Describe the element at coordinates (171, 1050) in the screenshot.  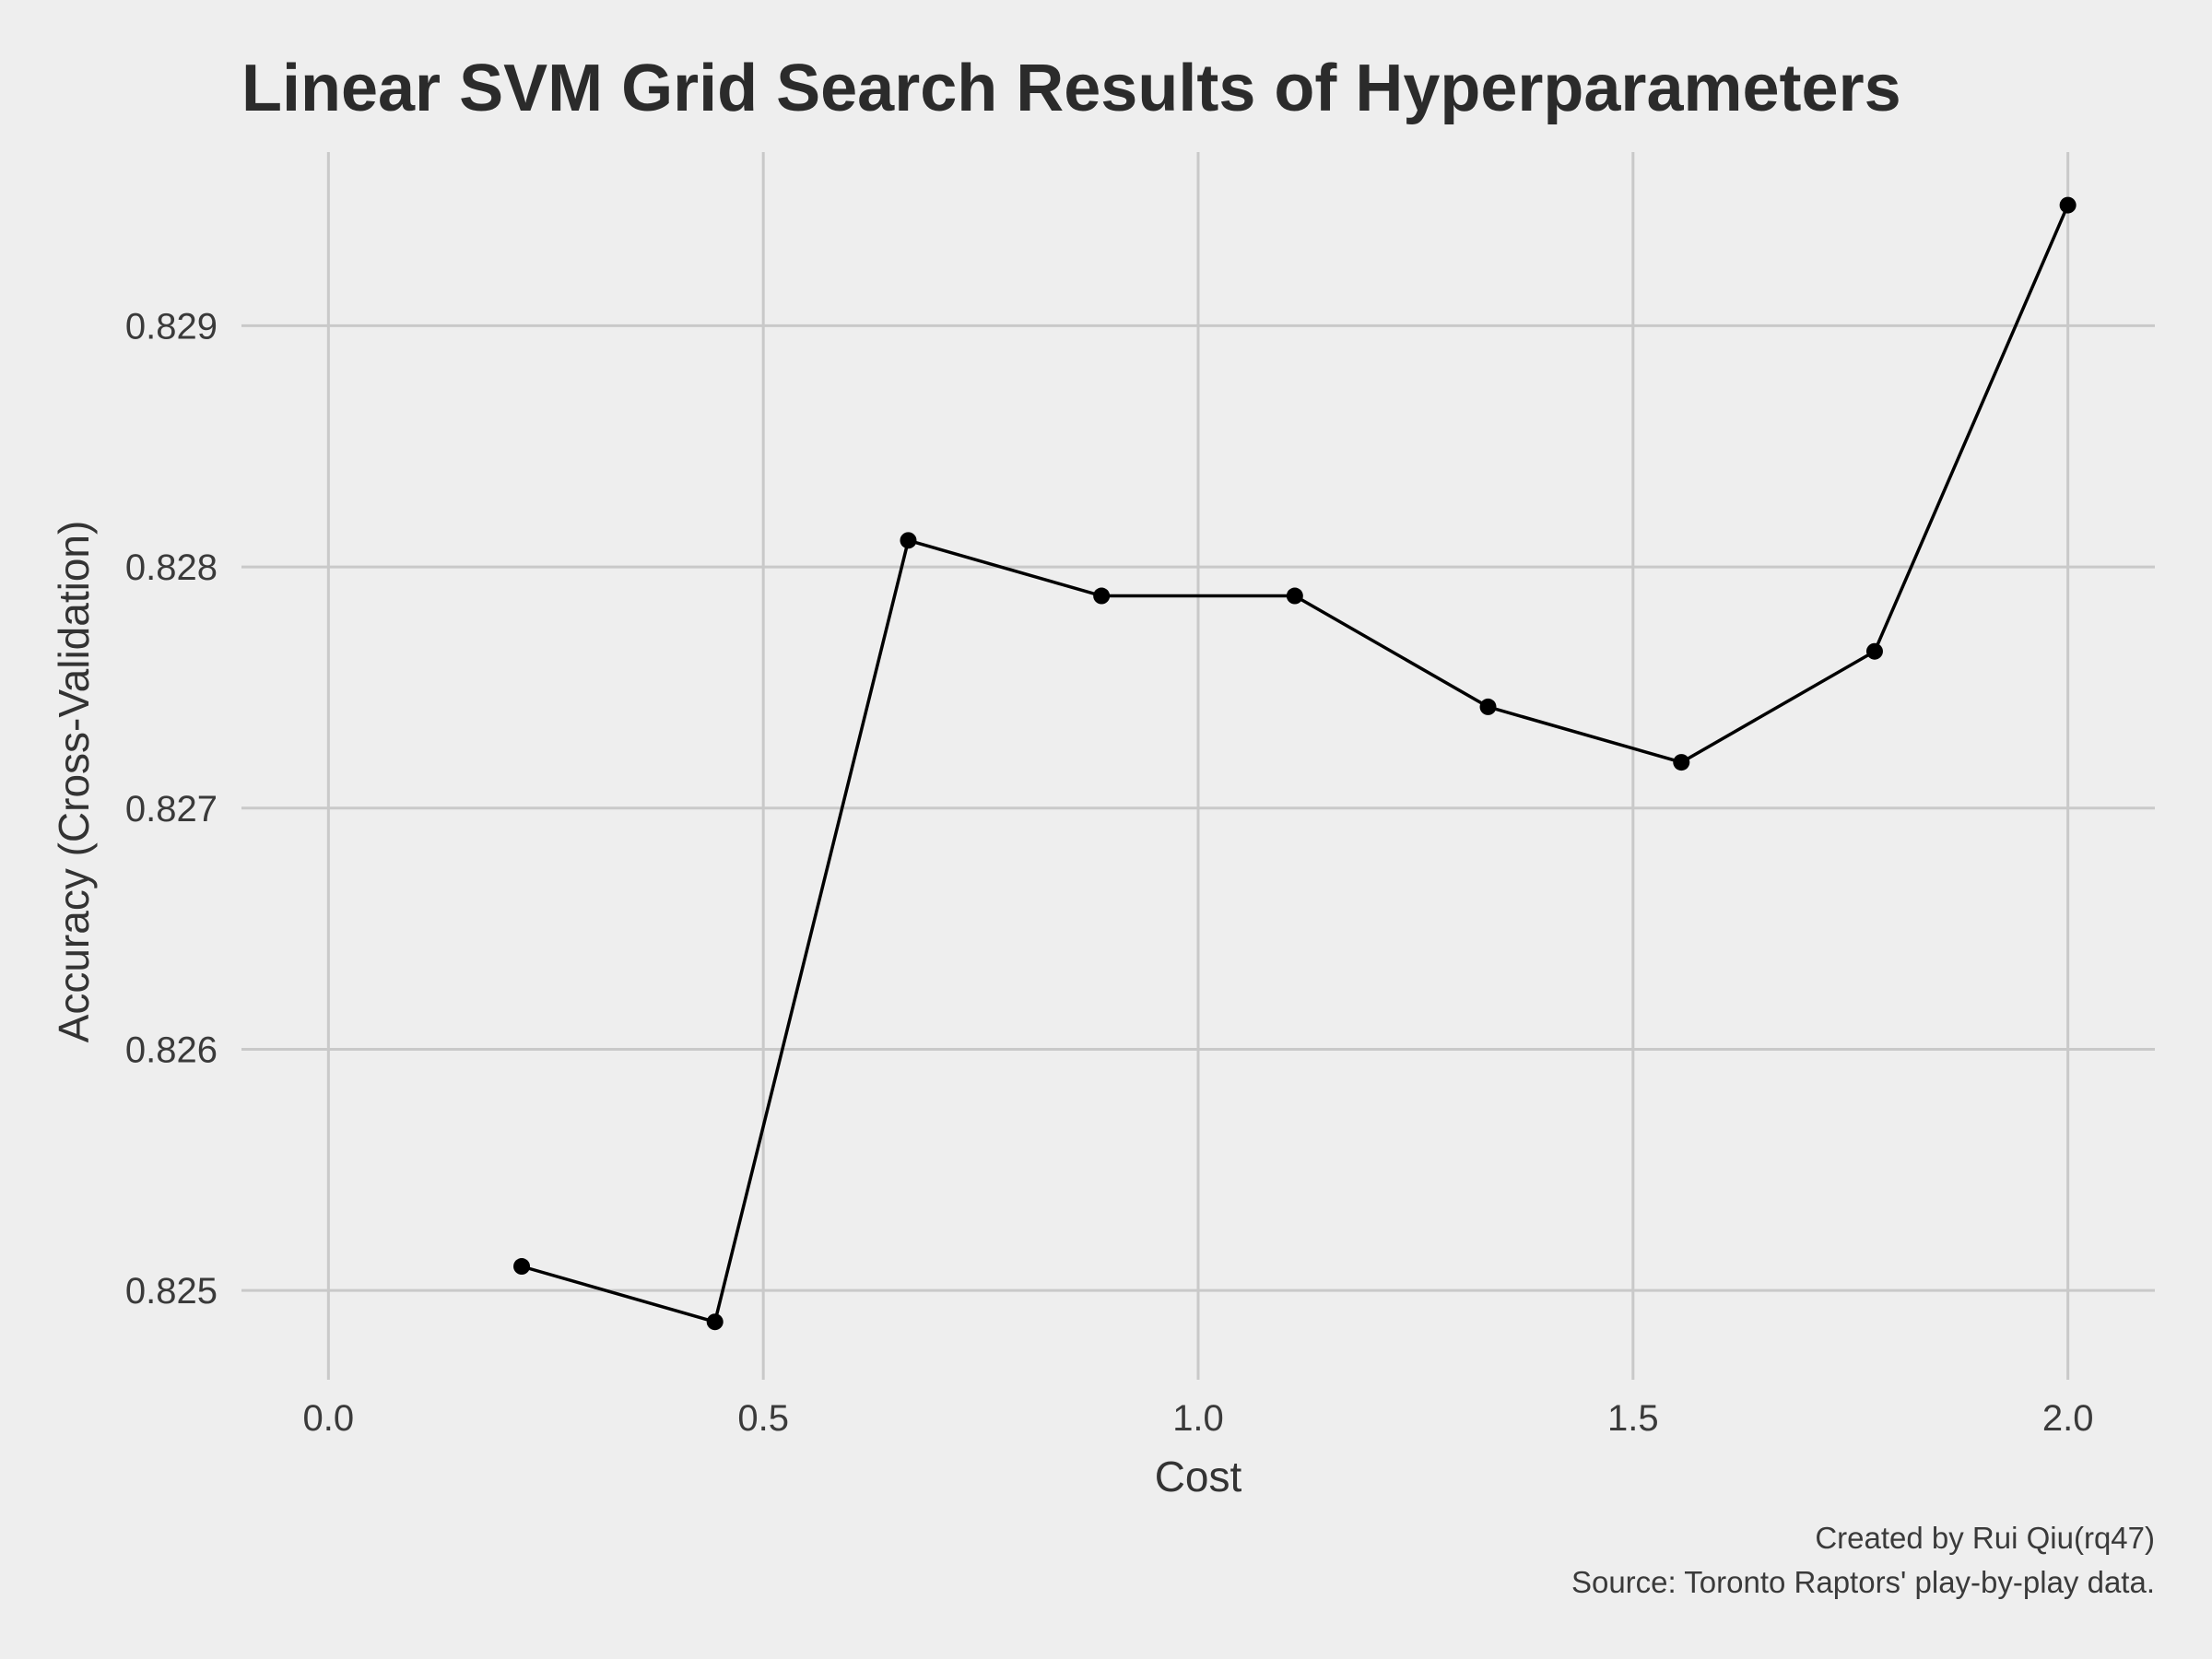
I see `y-tick-label: 0.826` at that location.